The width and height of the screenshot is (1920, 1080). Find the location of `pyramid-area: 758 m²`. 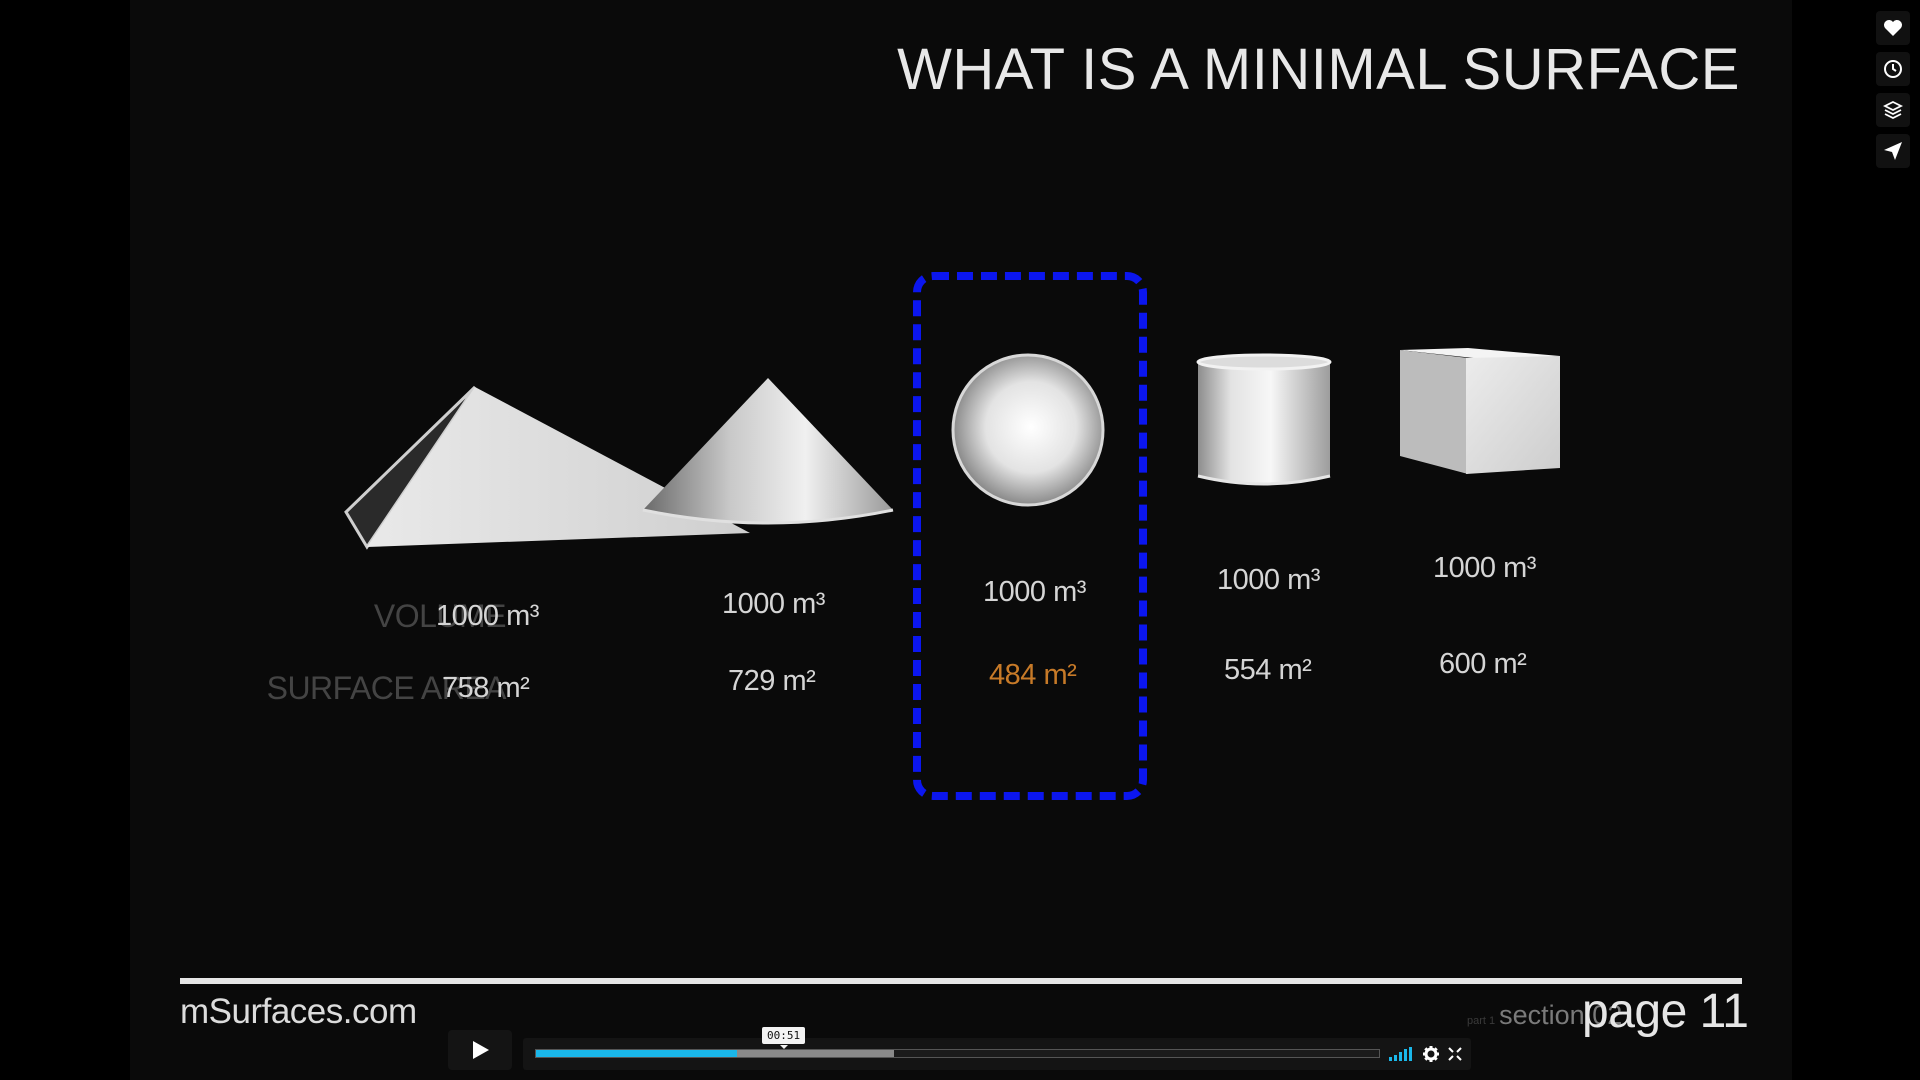

pyramid-area: 758 m² is located at coordinates (486, 688).